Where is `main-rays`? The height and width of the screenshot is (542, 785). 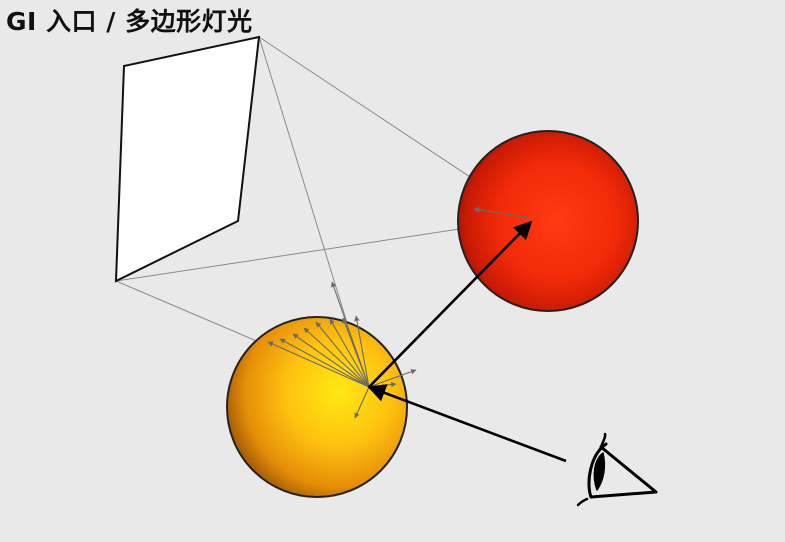 main-rays is located at coordinates (467, 341).